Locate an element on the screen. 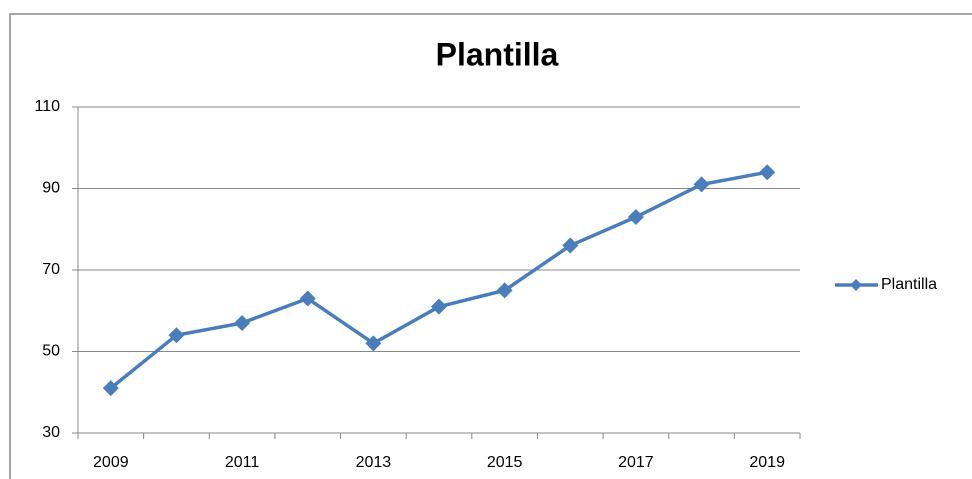  x-tick-label: 2009 is located at coordinates (111, 462).